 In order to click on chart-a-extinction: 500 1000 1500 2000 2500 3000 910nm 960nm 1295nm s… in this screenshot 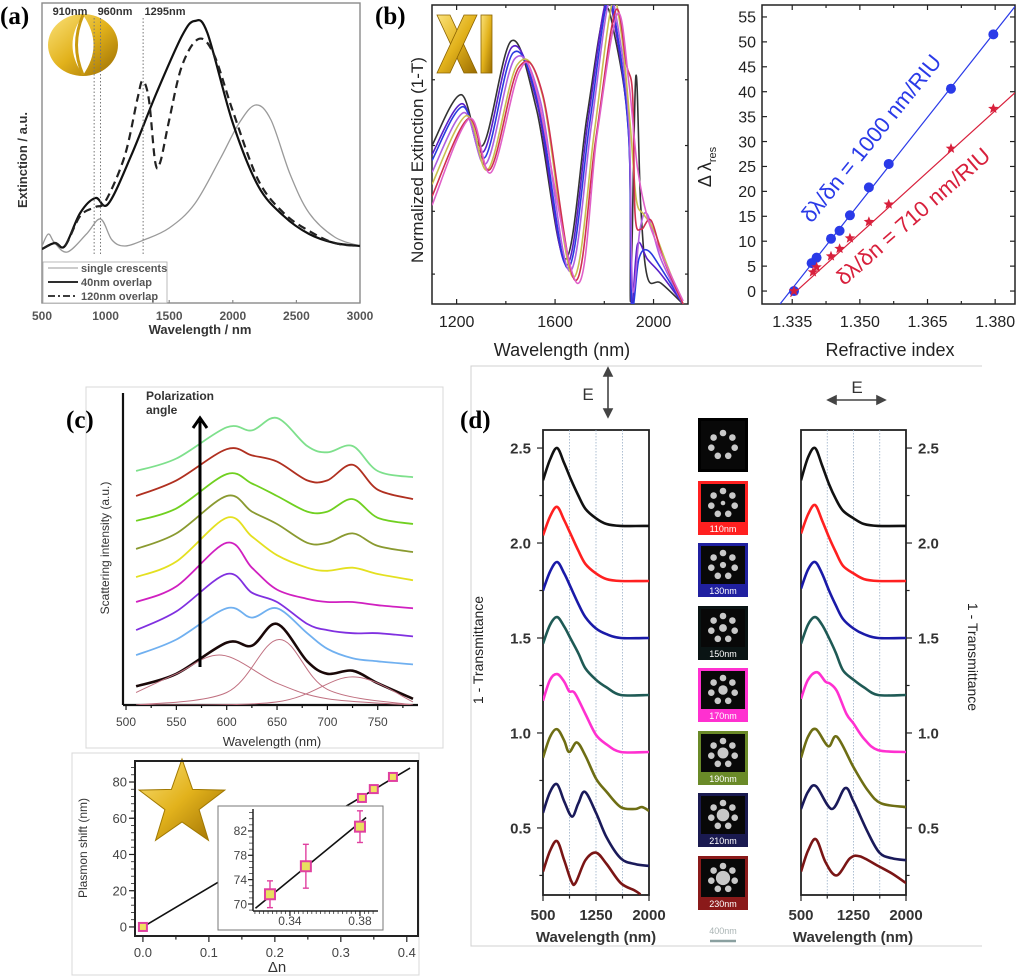, I will do `click(203, 162)`.